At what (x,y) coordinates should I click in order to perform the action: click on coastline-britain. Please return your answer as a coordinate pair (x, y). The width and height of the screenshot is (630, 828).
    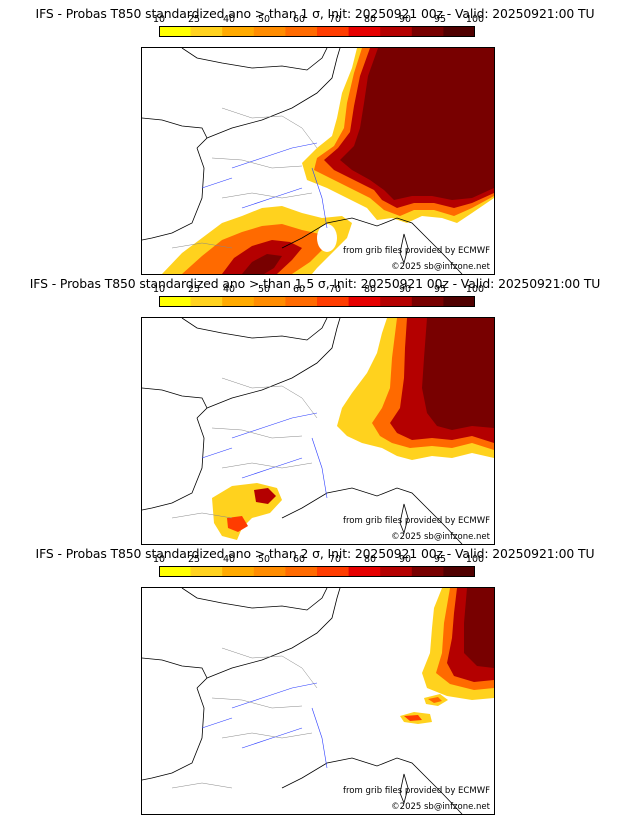
    Looking at the image, I should click on (254, 59).